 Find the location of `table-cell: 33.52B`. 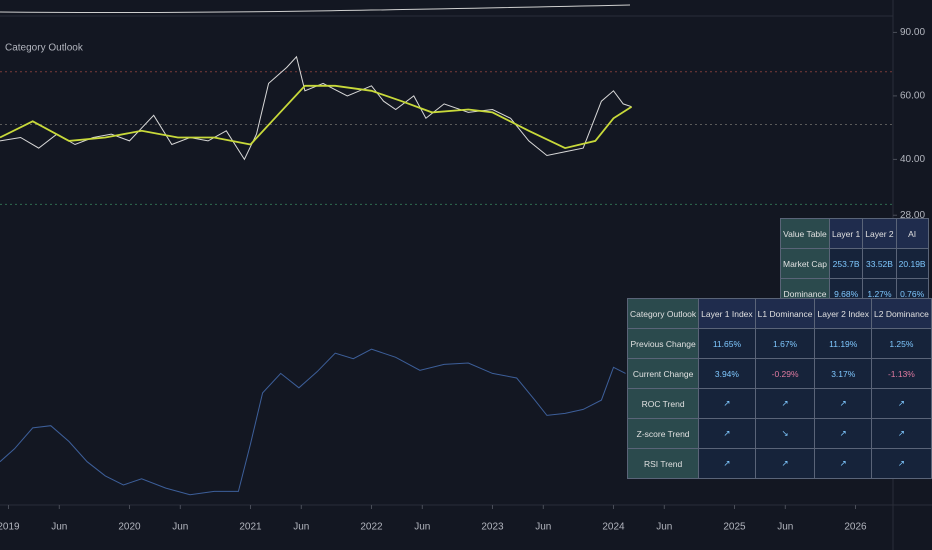

table-cell: 33.52B is located at coordinates (879, 263).